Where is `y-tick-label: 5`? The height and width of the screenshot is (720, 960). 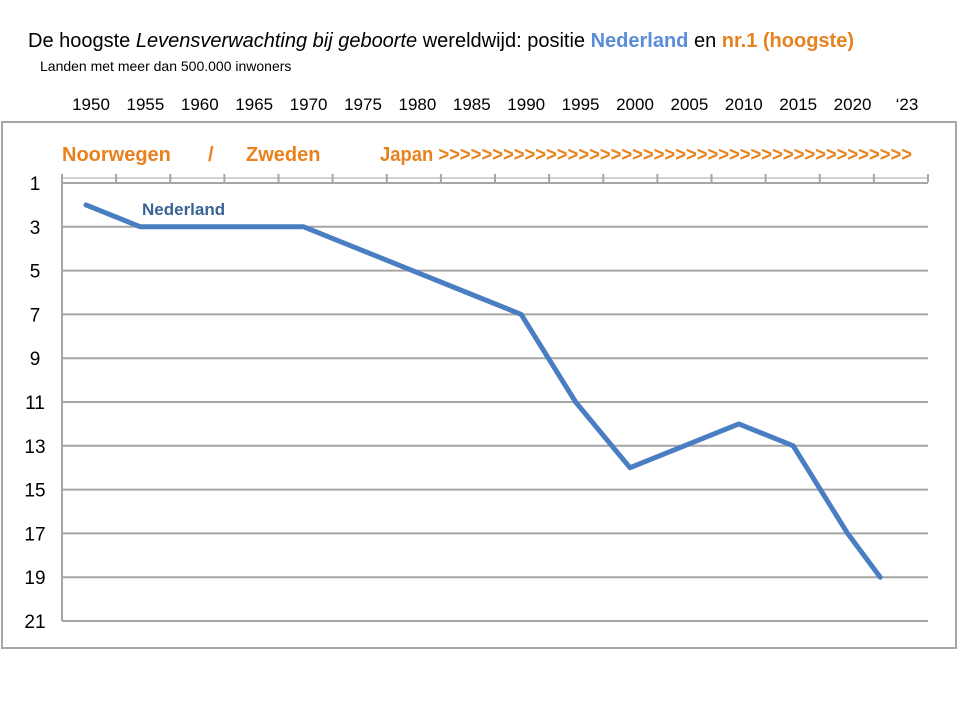
y-tick-label: 5 is located at coordinates (35, 272).